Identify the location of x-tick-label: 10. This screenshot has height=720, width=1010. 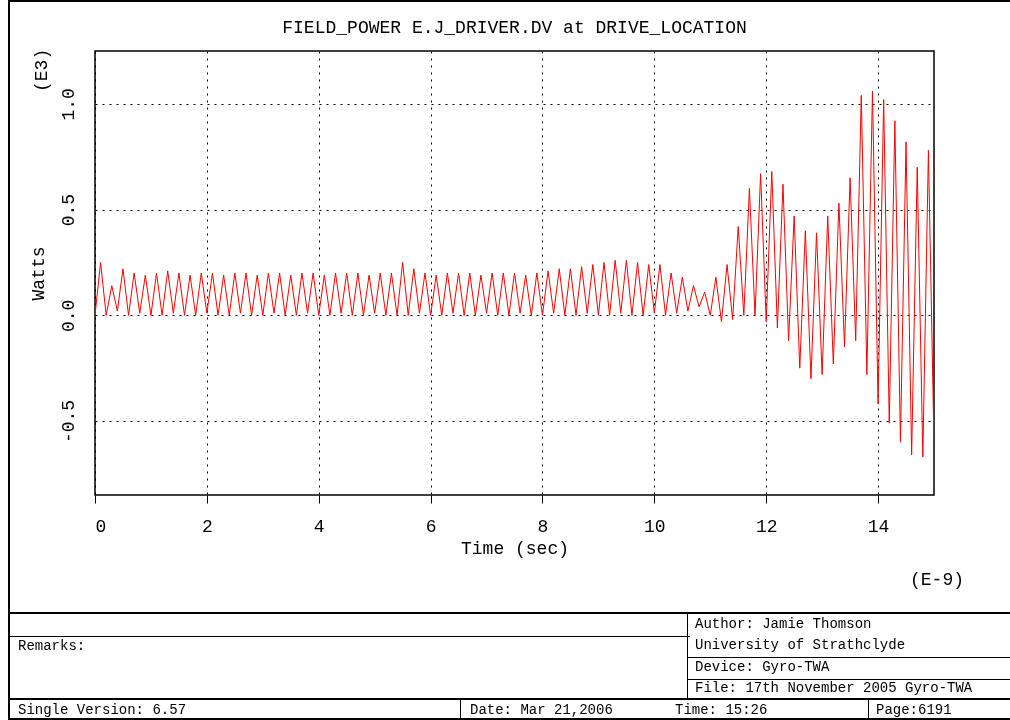
(655, 526).